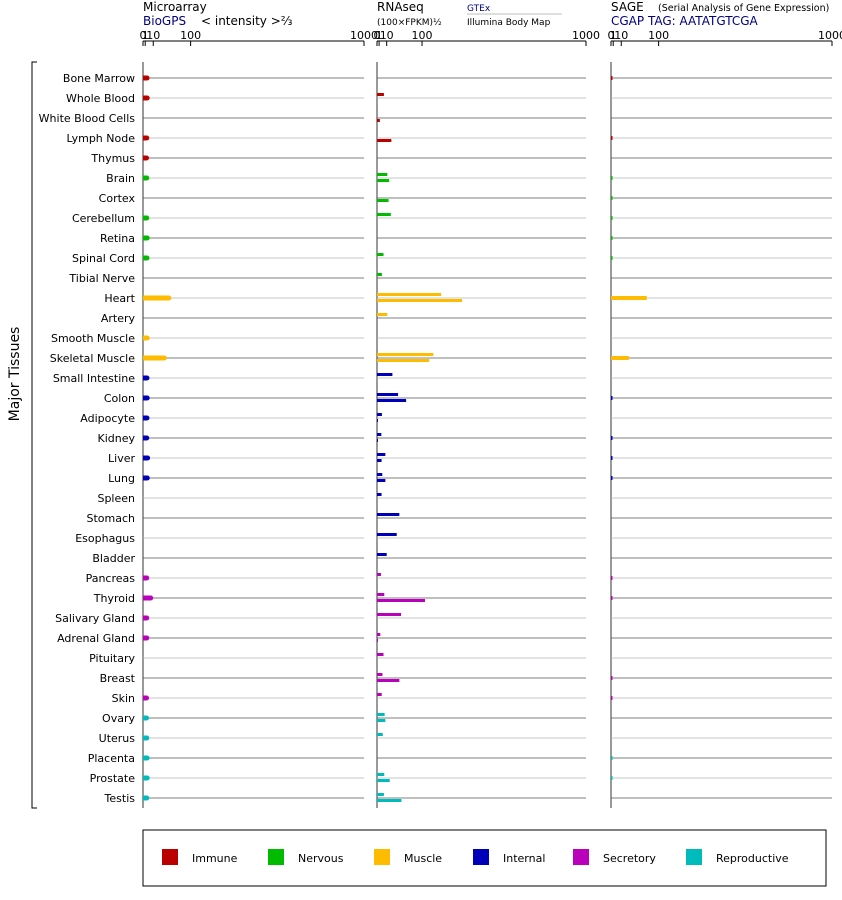  What do you see at coordinates (117, 198) in the screenshot?
I see `tissue-label: Cortex` at bounding box center [117, 198].